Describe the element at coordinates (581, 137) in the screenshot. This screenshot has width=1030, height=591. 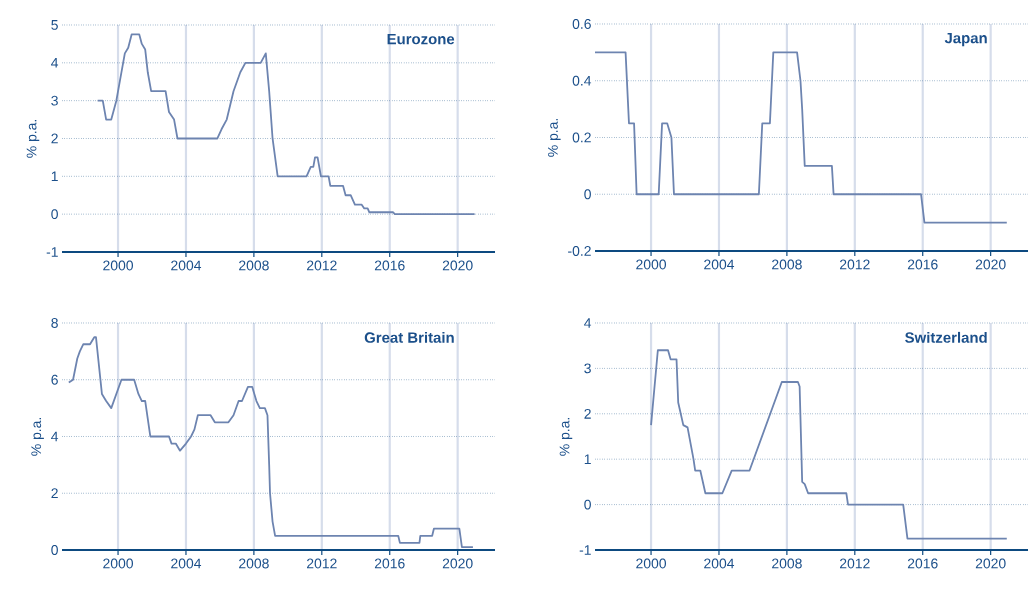
I see `y-tick-label: 0.2` at that location.